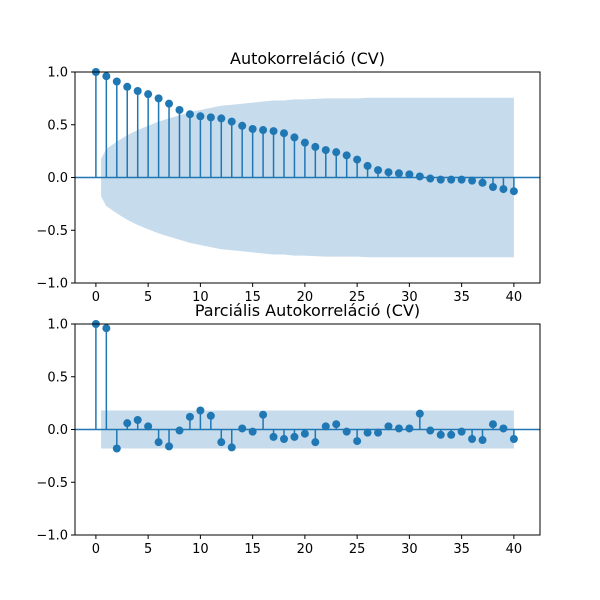 This screenshot has height=600, width=600. I want to click on pacf-x-tick-label: 5, so click(148, 549).